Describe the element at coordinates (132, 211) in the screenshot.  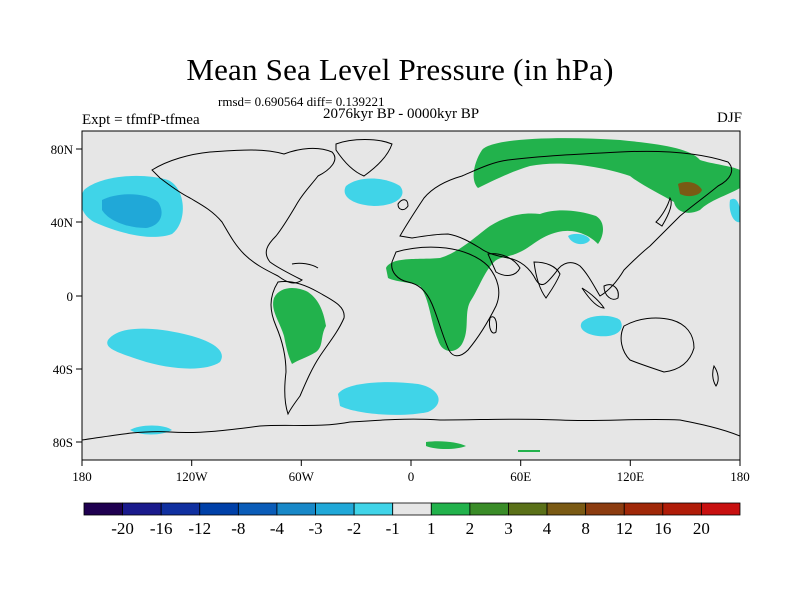
I see `north-pacific-core` at that location.